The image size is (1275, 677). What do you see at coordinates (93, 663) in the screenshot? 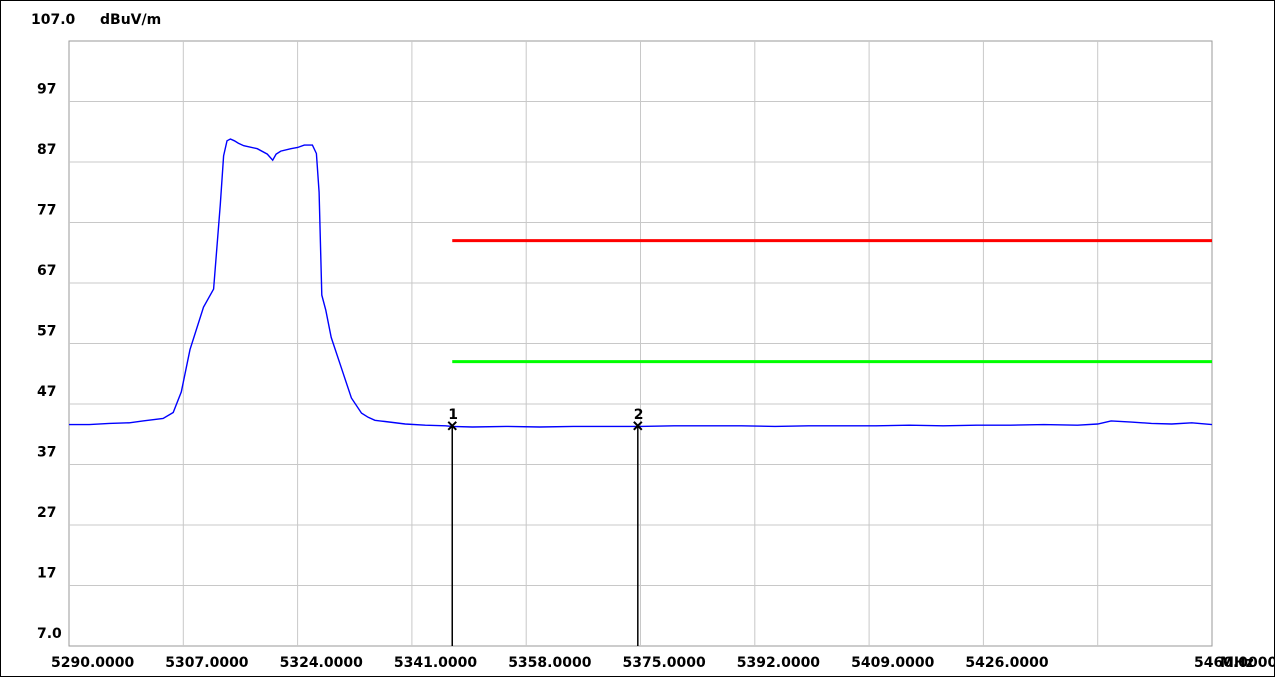
I see `x-tick-label: 5290.0000` at bounding box center [93, 663].